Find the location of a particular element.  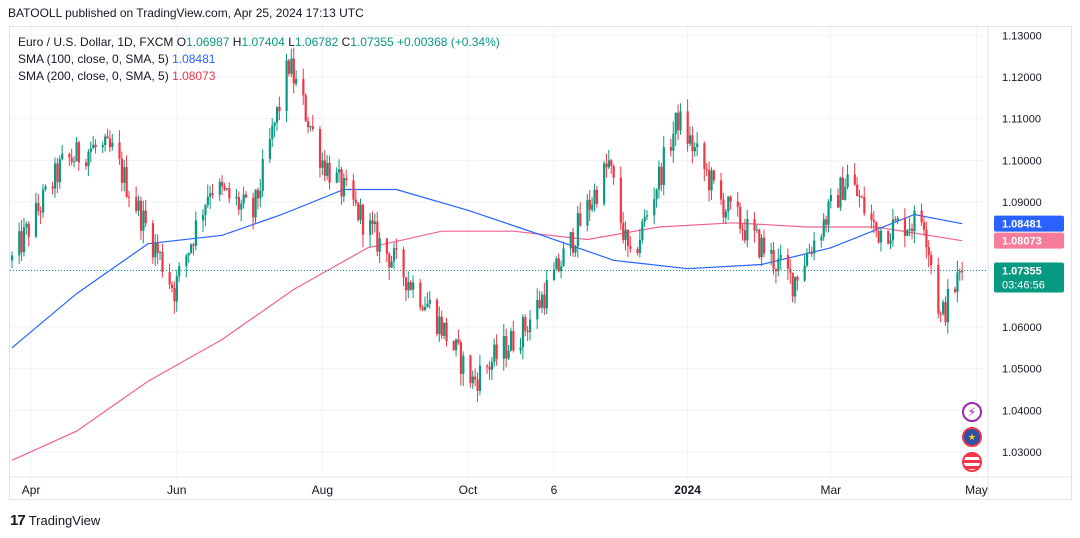

sma100-badge-bg is located at coordinates (1029, 223).